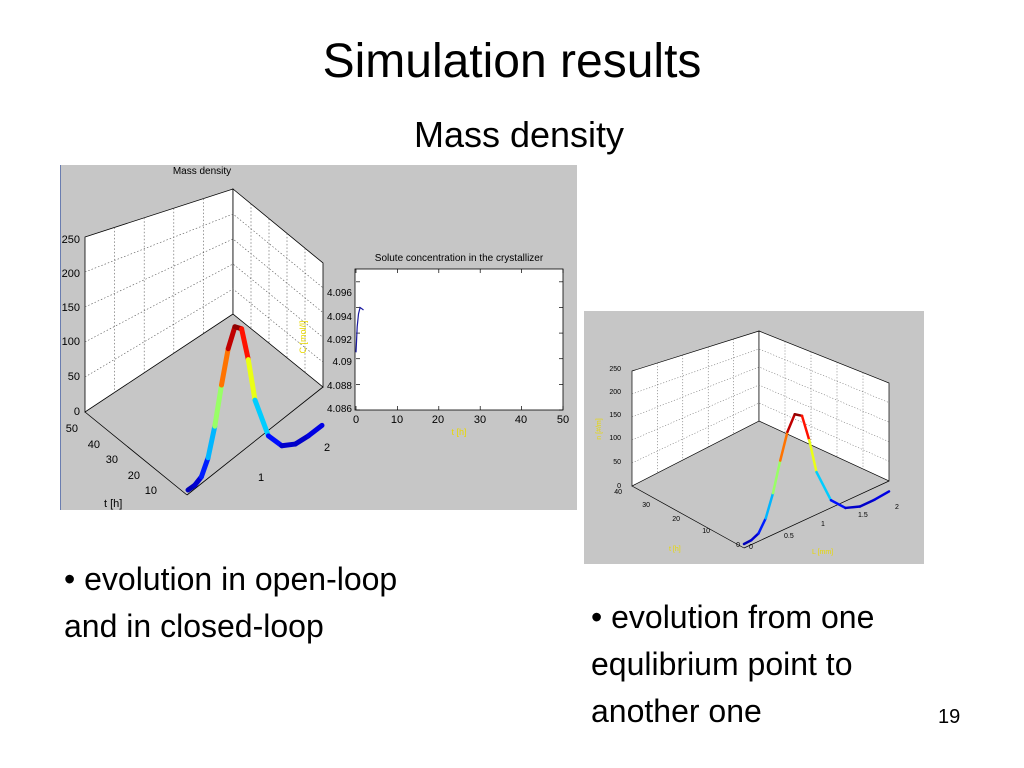 The width and height of the screenshot is (1024, 768). I want to click on mass-density-surface, so click(255, 408).